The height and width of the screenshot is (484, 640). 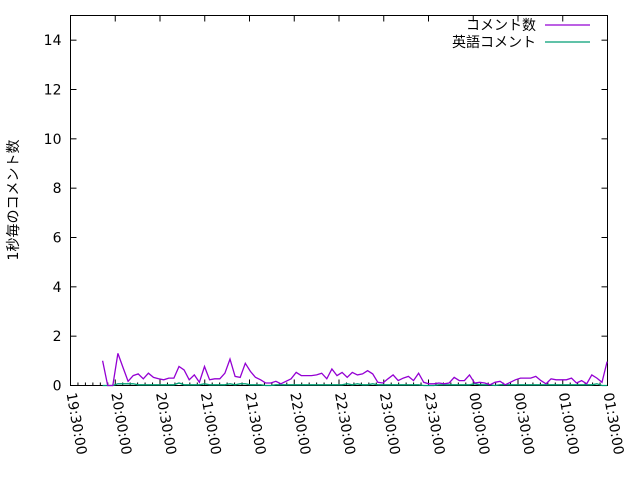 I want to click on legend: コメント数 英語コメント, so click(x=521, y=34).